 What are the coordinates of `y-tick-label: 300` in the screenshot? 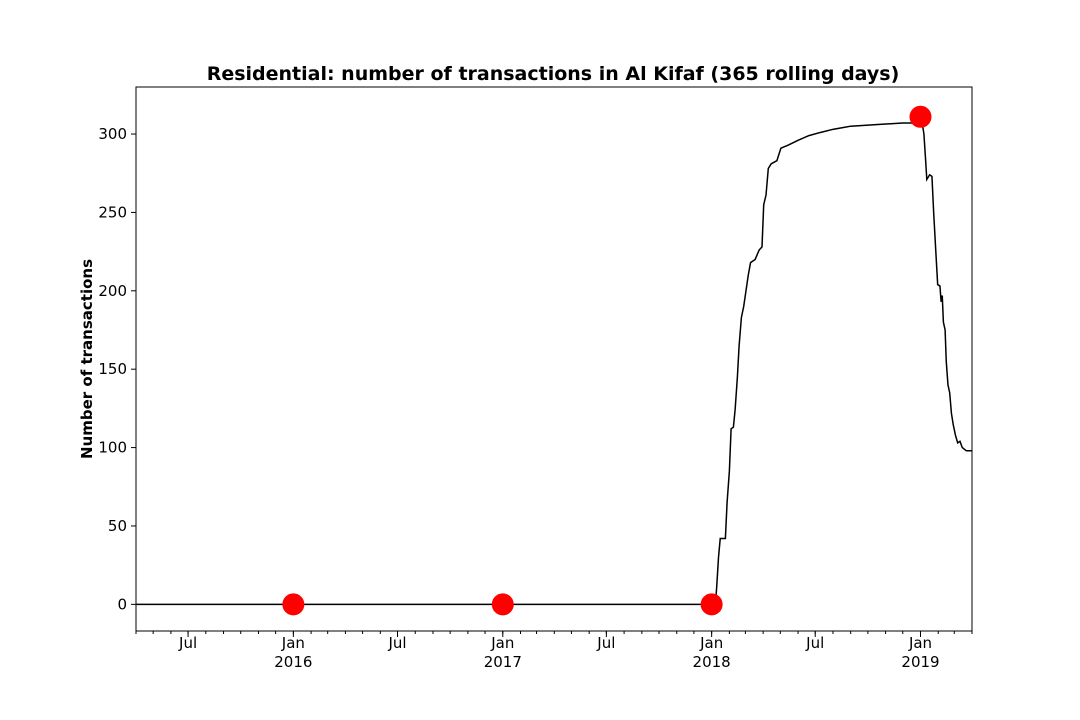 It's located at (112, 134).